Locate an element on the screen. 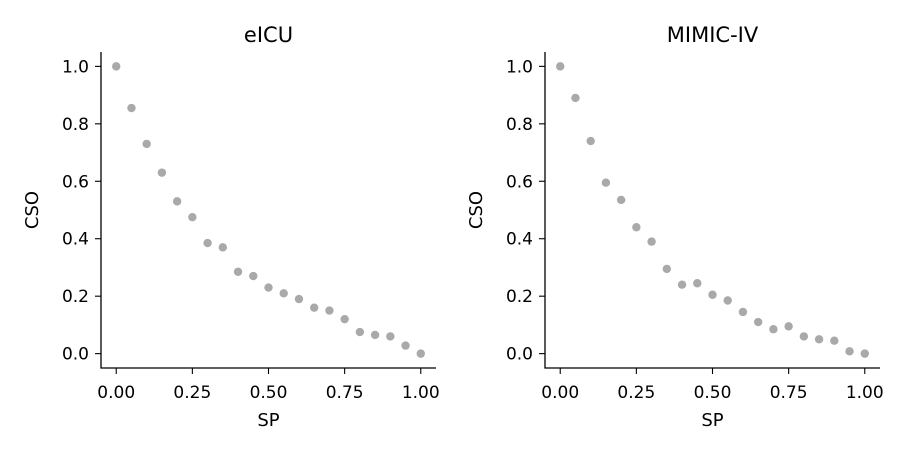 This screenshot has width=913, height=457. chart-title: eICU is located at coordinates (268, 35).